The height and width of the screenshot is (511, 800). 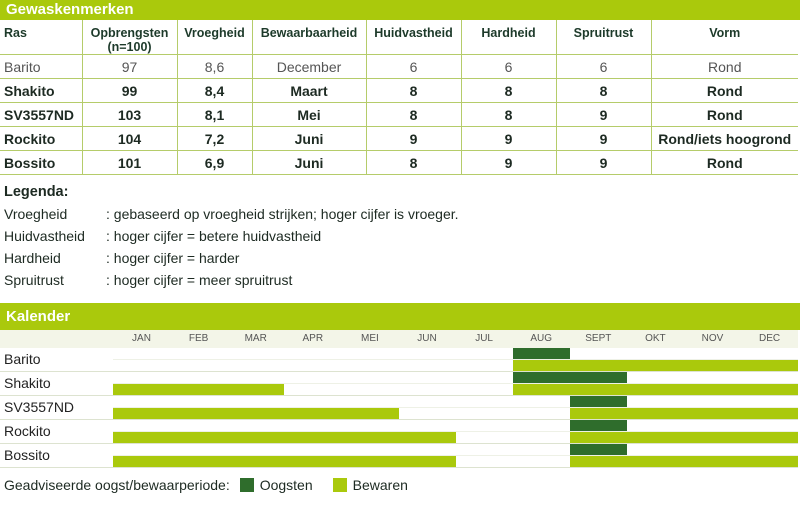 I want to click on table-row: Barito 97 8,6 December 6 6 6 Rond, so click(x=399, y=66).